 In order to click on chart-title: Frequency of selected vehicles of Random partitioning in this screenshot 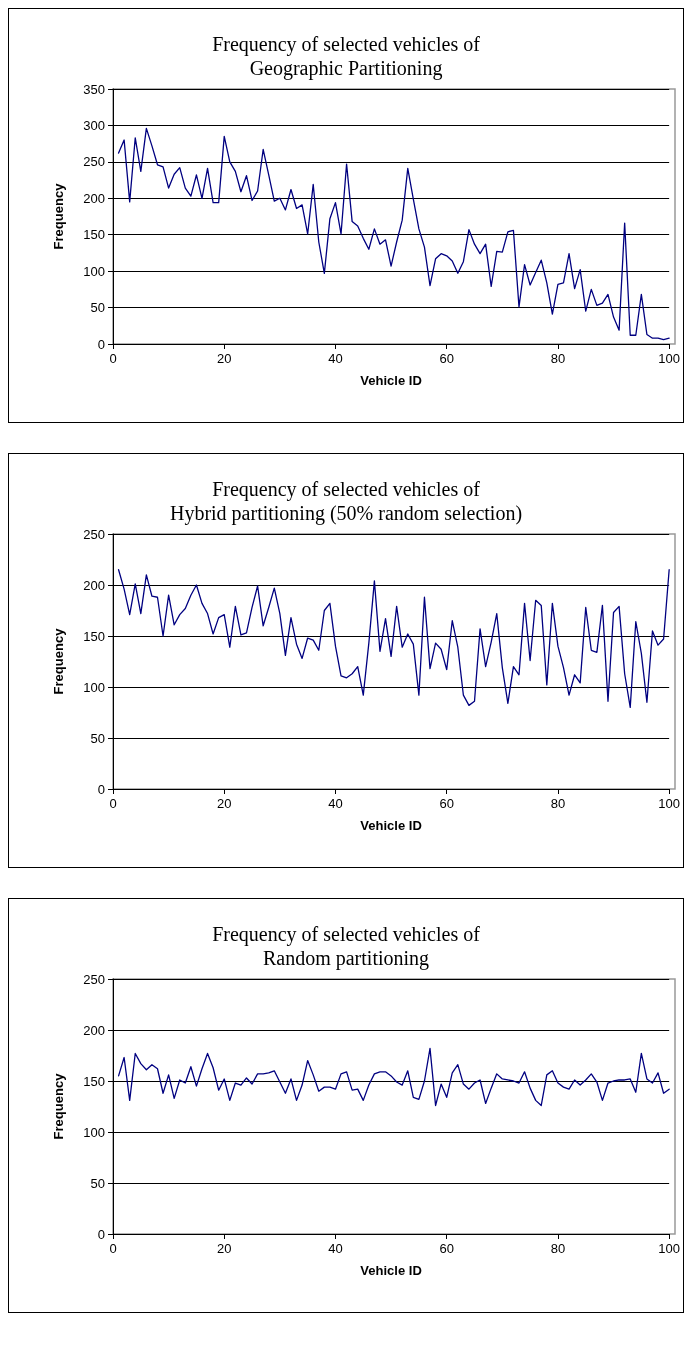, I will do `click(346, 946)`.